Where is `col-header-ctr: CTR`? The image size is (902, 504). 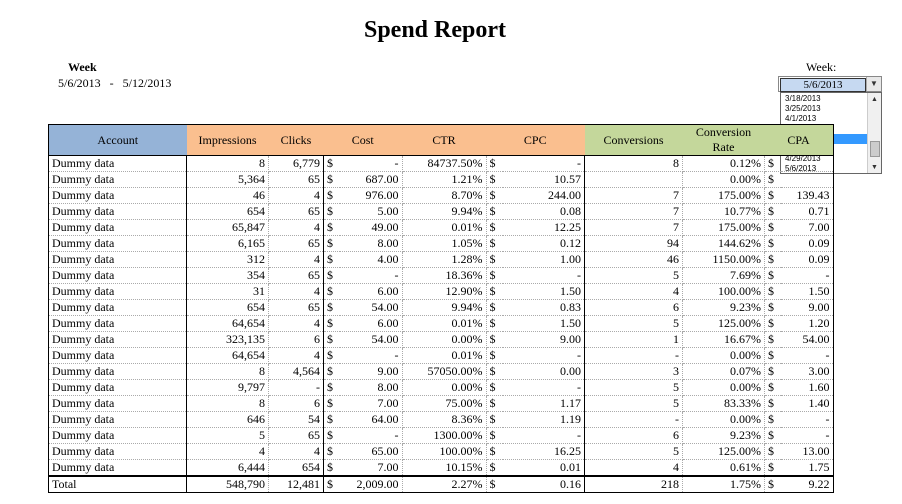 col-header-ctr: CTR is located at coordinates (444, 140).